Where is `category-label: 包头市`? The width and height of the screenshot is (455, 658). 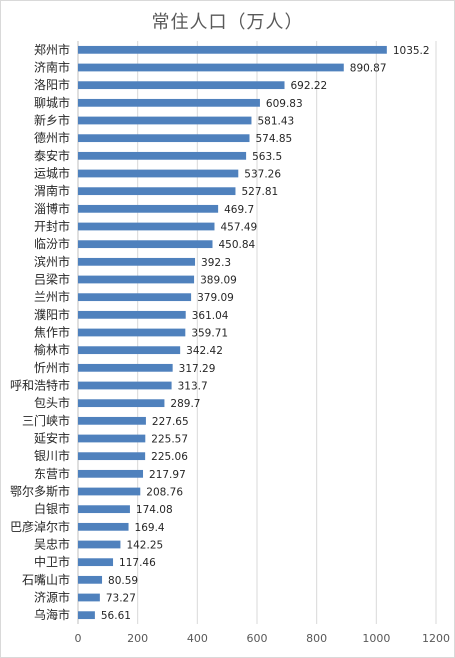
category-label: 包头市 is located at coordinates (52, 402).